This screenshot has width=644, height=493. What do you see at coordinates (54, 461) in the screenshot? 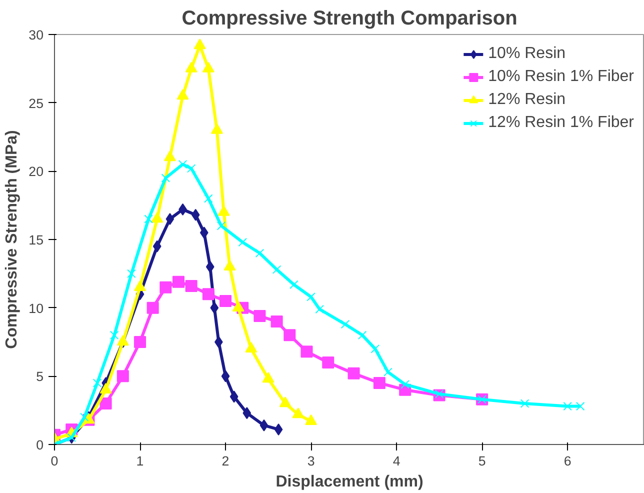
I see `x-tick-label: 0` at bounding box center [54, 461].